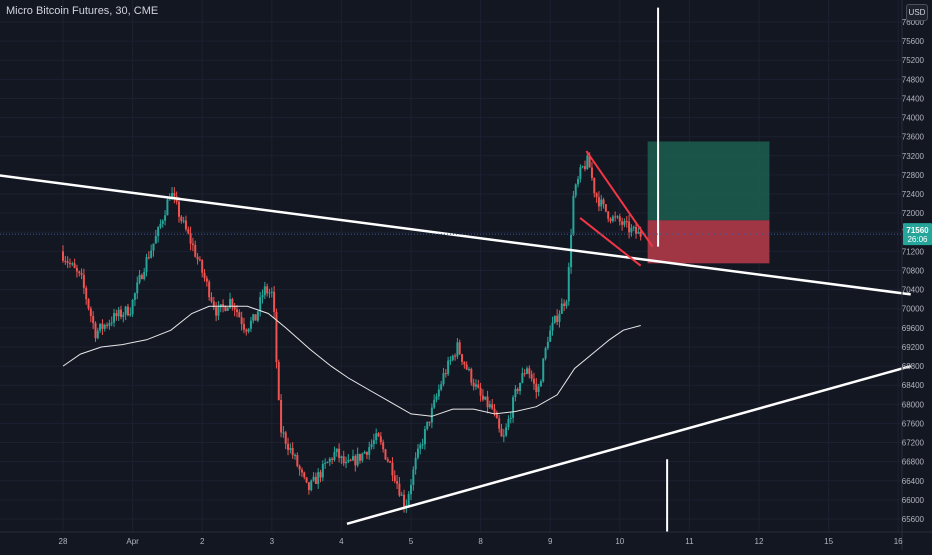 This screenshot has width=932, height=555. Describe the element at coordinates (63, 541) in the screenshot. I see `x-tick-label: 28` at that location.